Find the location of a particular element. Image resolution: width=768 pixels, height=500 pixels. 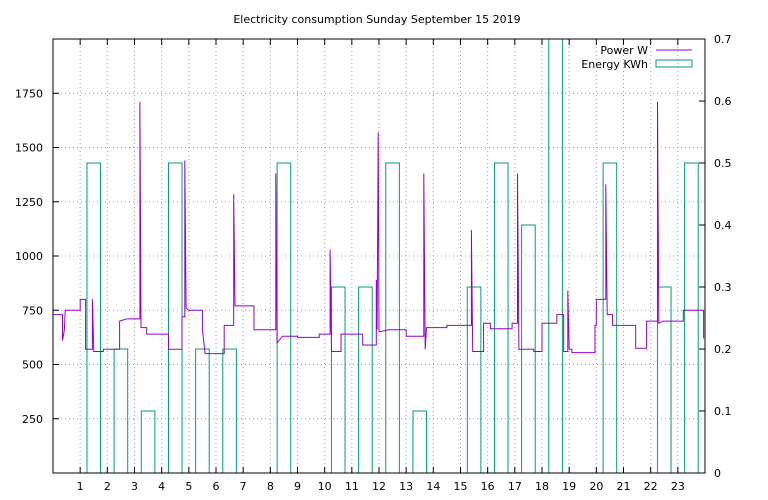

y-right-tick-label: 0.6 is located at coordinates (723, 101).